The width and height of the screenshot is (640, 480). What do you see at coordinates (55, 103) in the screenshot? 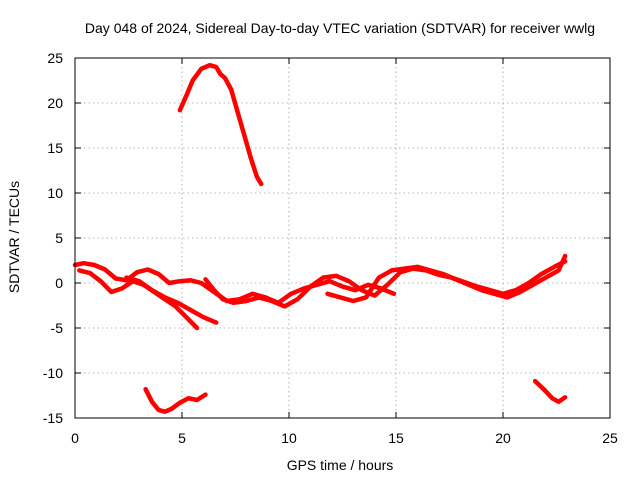
I see `y-tick-label: 20` at bounding box center [55, 103].